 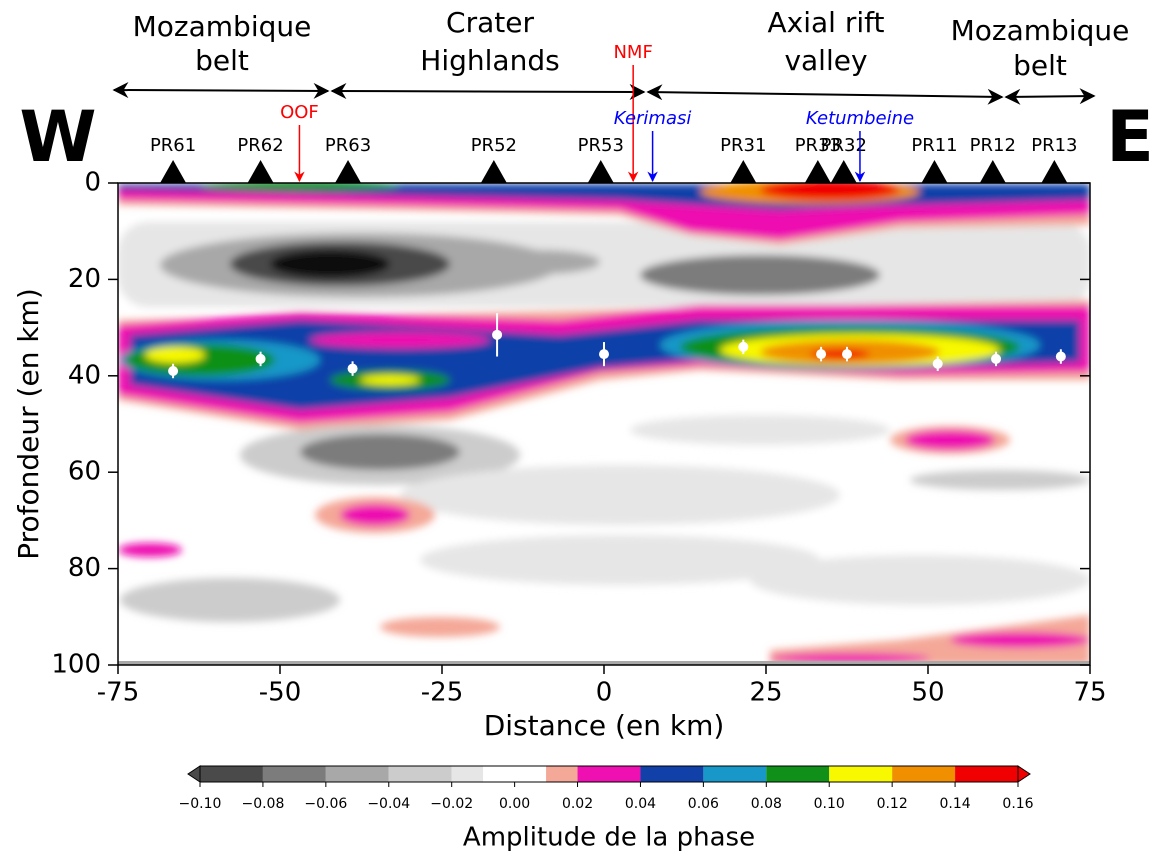 I want to click on colorbar-tick-label: 0.06, so click(x=703, y=804).